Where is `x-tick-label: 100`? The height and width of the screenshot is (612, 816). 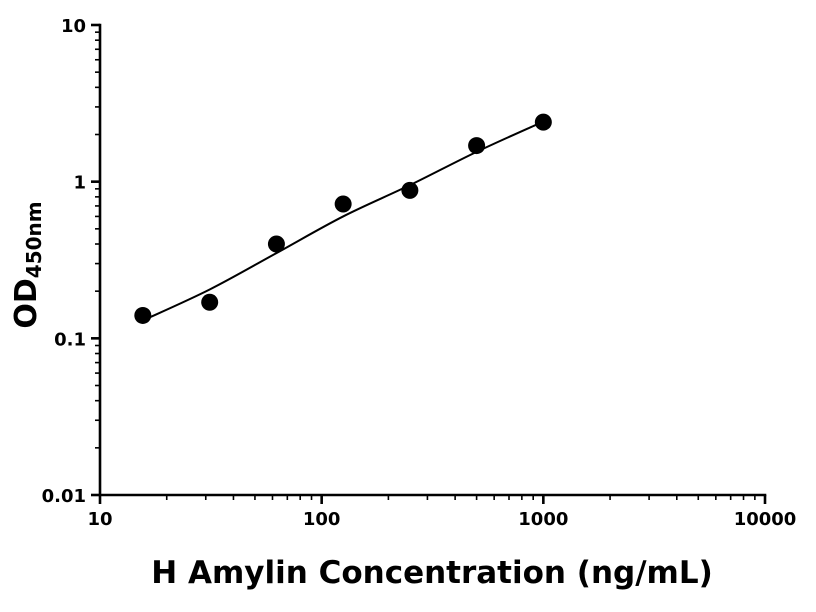
x-tick-label: 100 is located at coordinates (322, 519).